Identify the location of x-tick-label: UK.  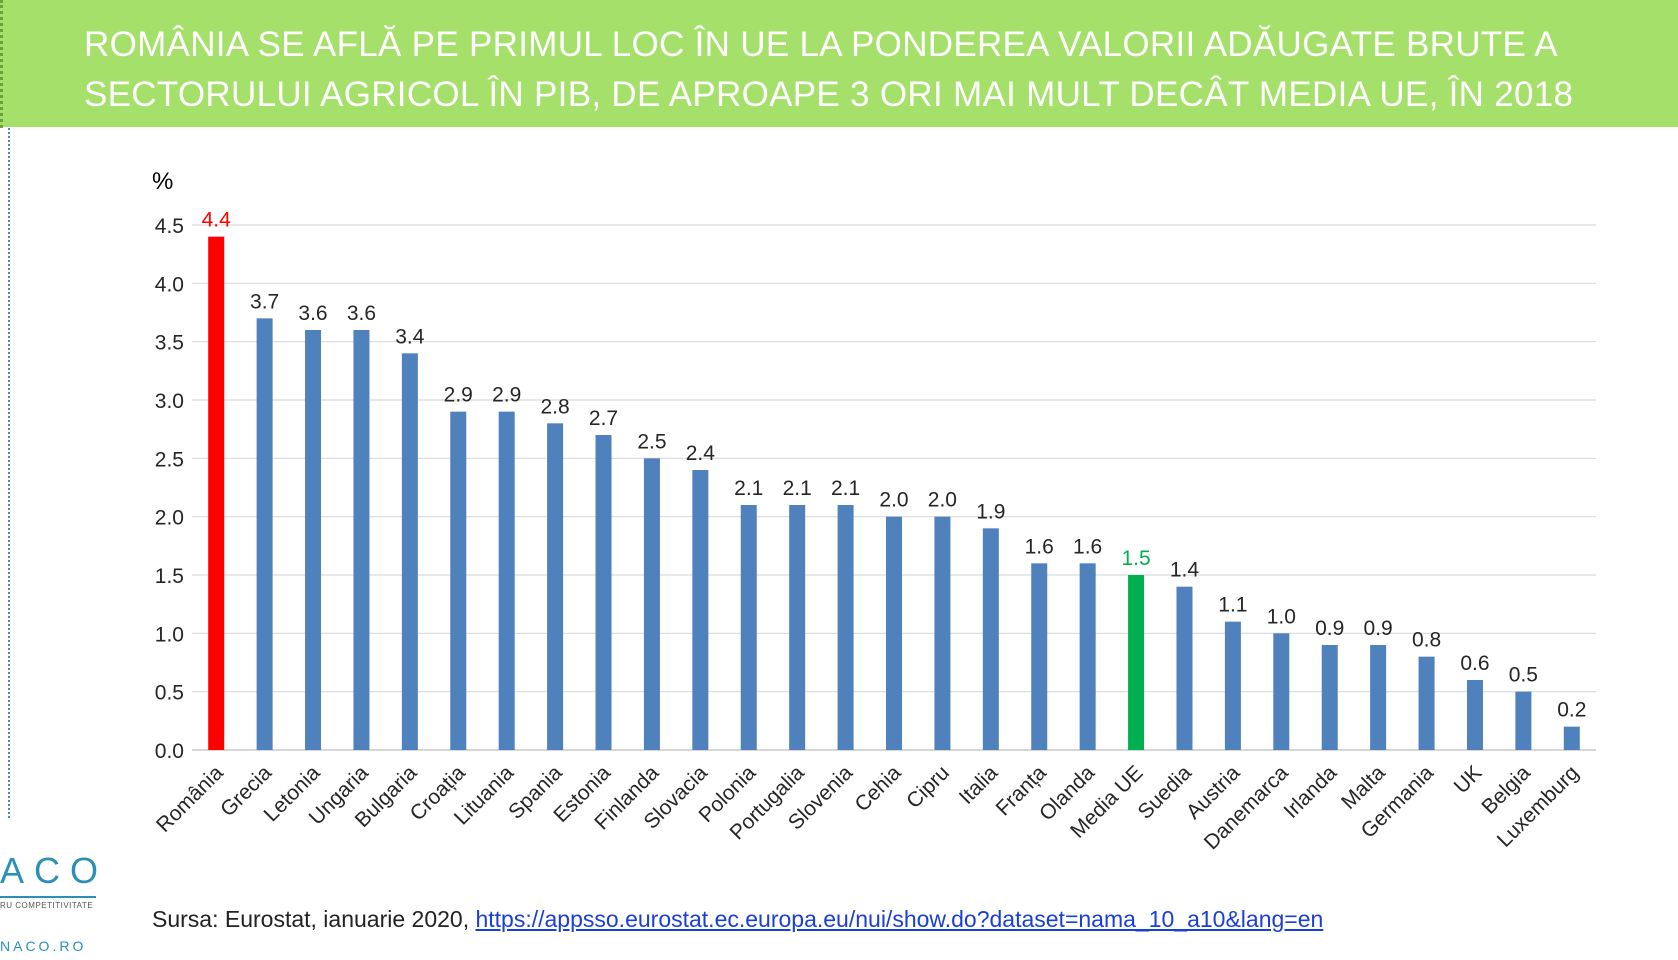
(1468, 779).